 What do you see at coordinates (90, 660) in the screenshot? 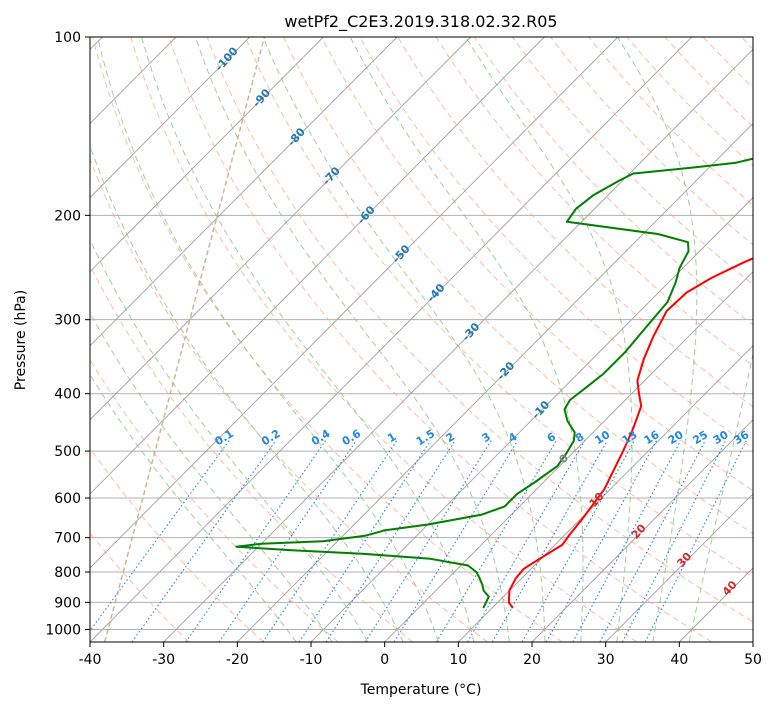
I see `x-tick-label: -40` at bounding box center [90, 660].